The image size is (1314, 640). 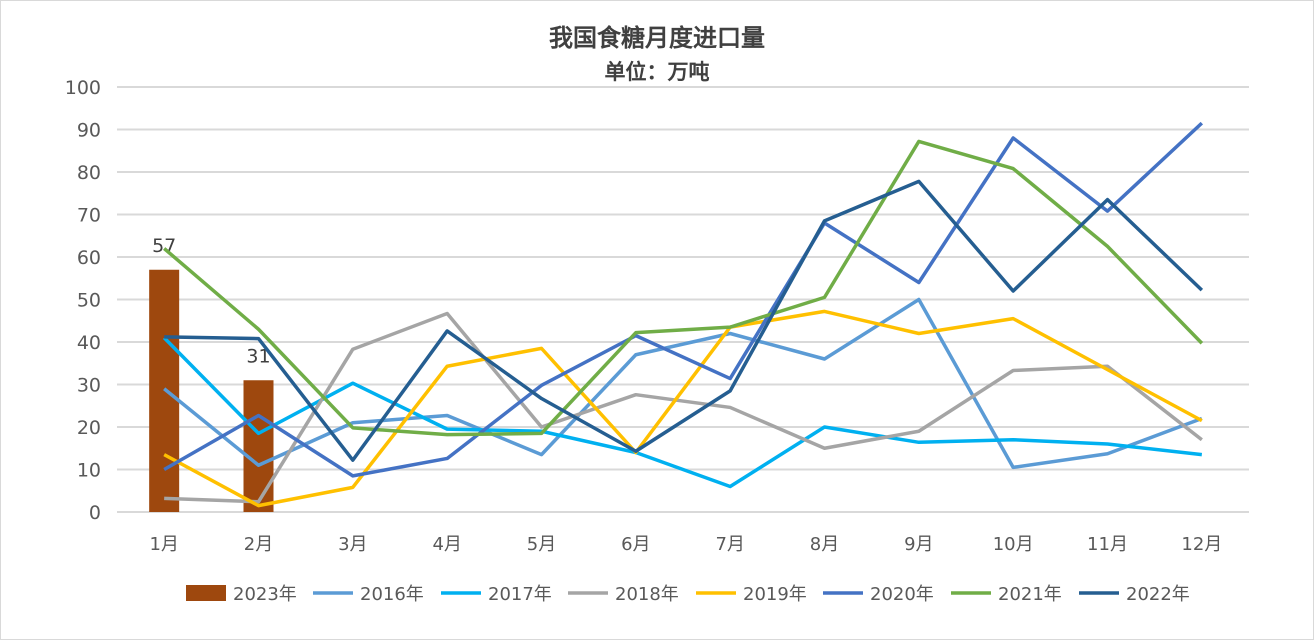 I want to click on legend-label: 2020年, so click(x=902, y=594).